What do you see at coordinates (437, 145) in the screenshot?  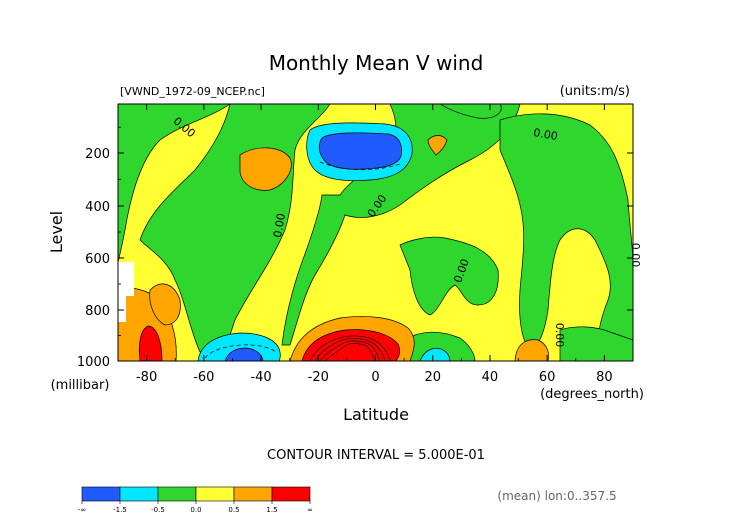 I see `field-orange-upper-right` at bounding box center [437, 145].